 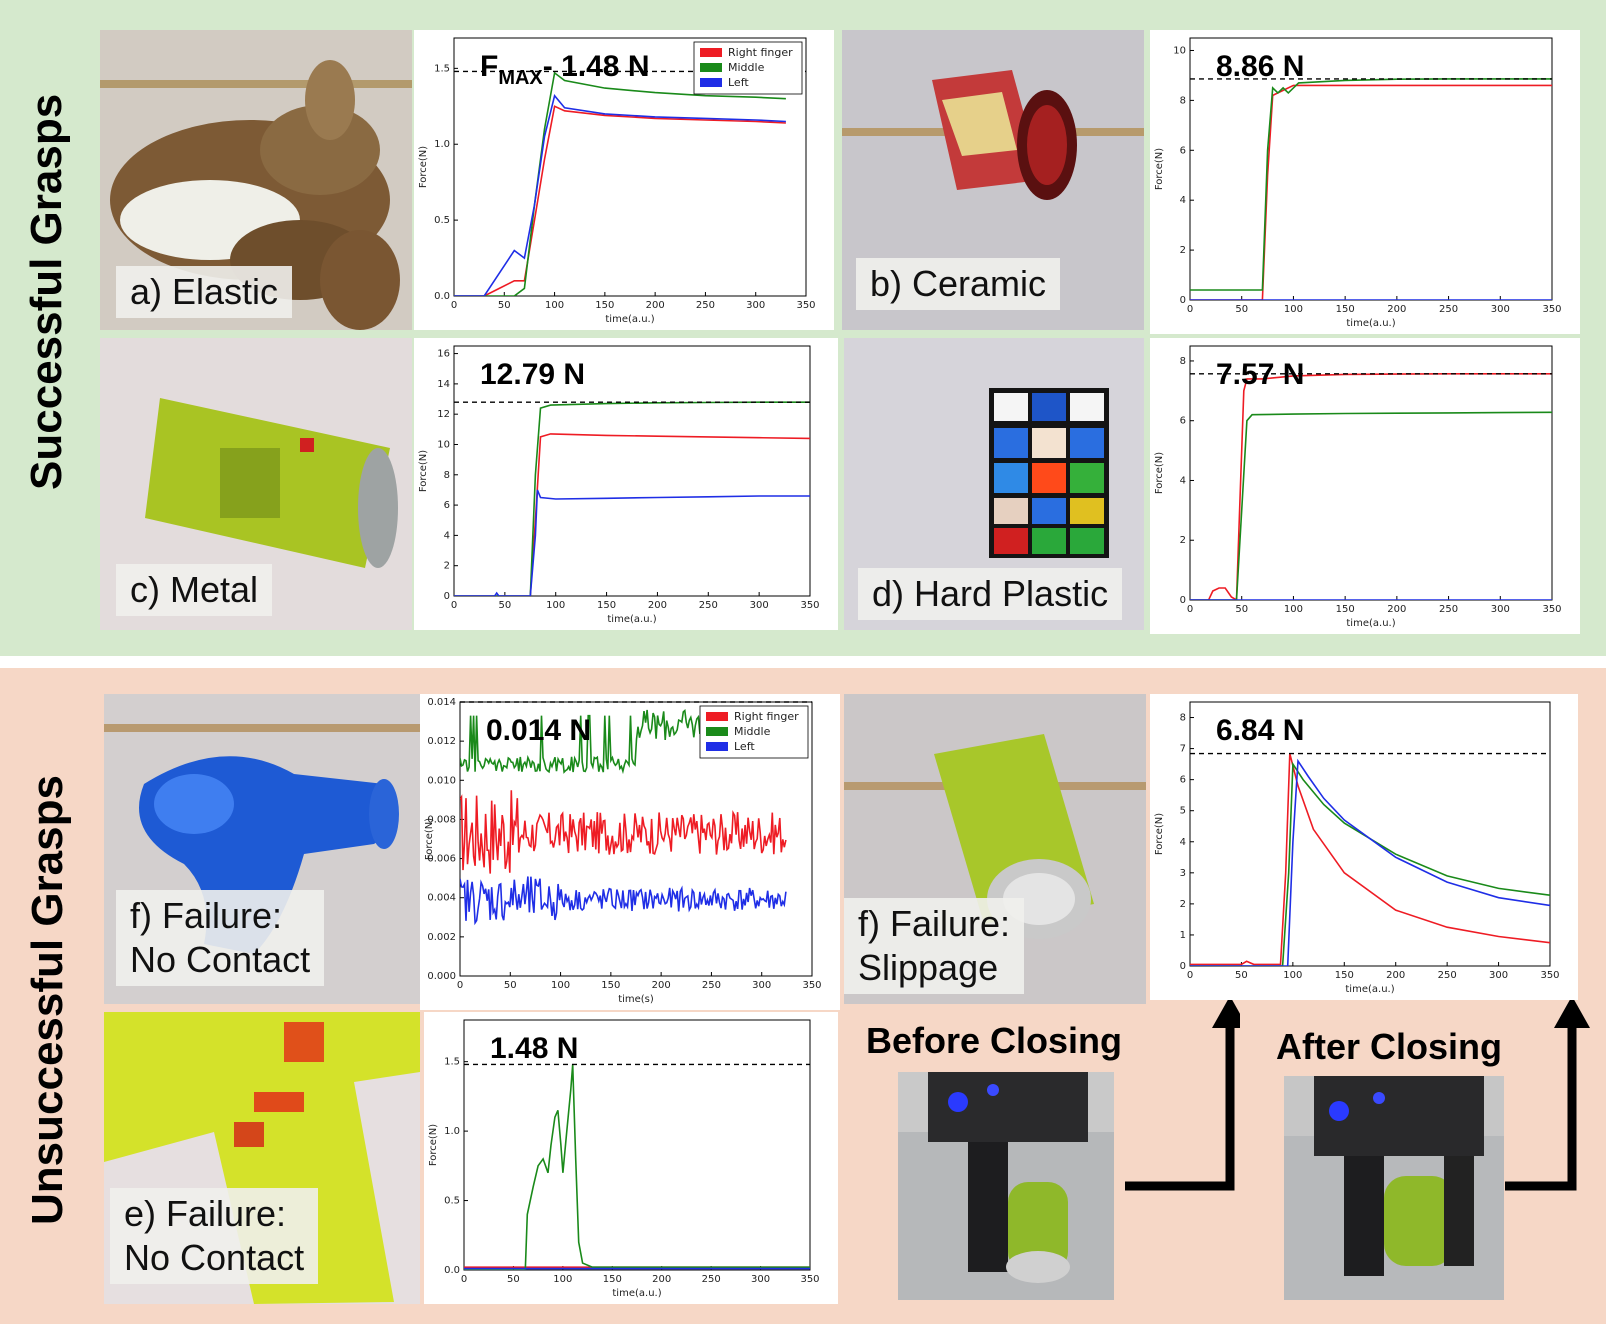 What do you see at coordinates (1183, 749) in the screenshot?
I see `y-tick-label: 7` at bounding box center [1183, 749].